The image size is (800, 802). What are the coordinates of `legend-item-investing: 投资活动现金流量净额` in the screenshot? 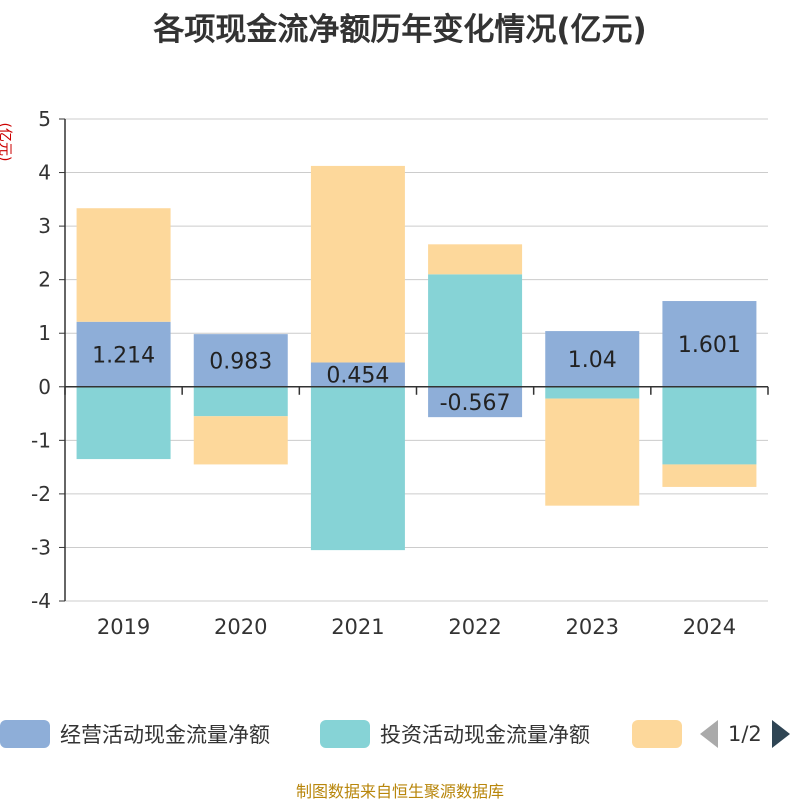 It's located at (455, 734).